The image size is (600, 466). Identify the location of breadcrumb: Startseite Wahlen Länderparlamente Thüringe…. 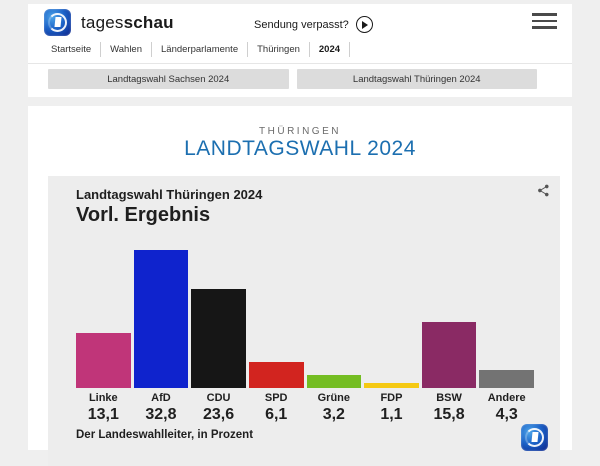
(196, 49).